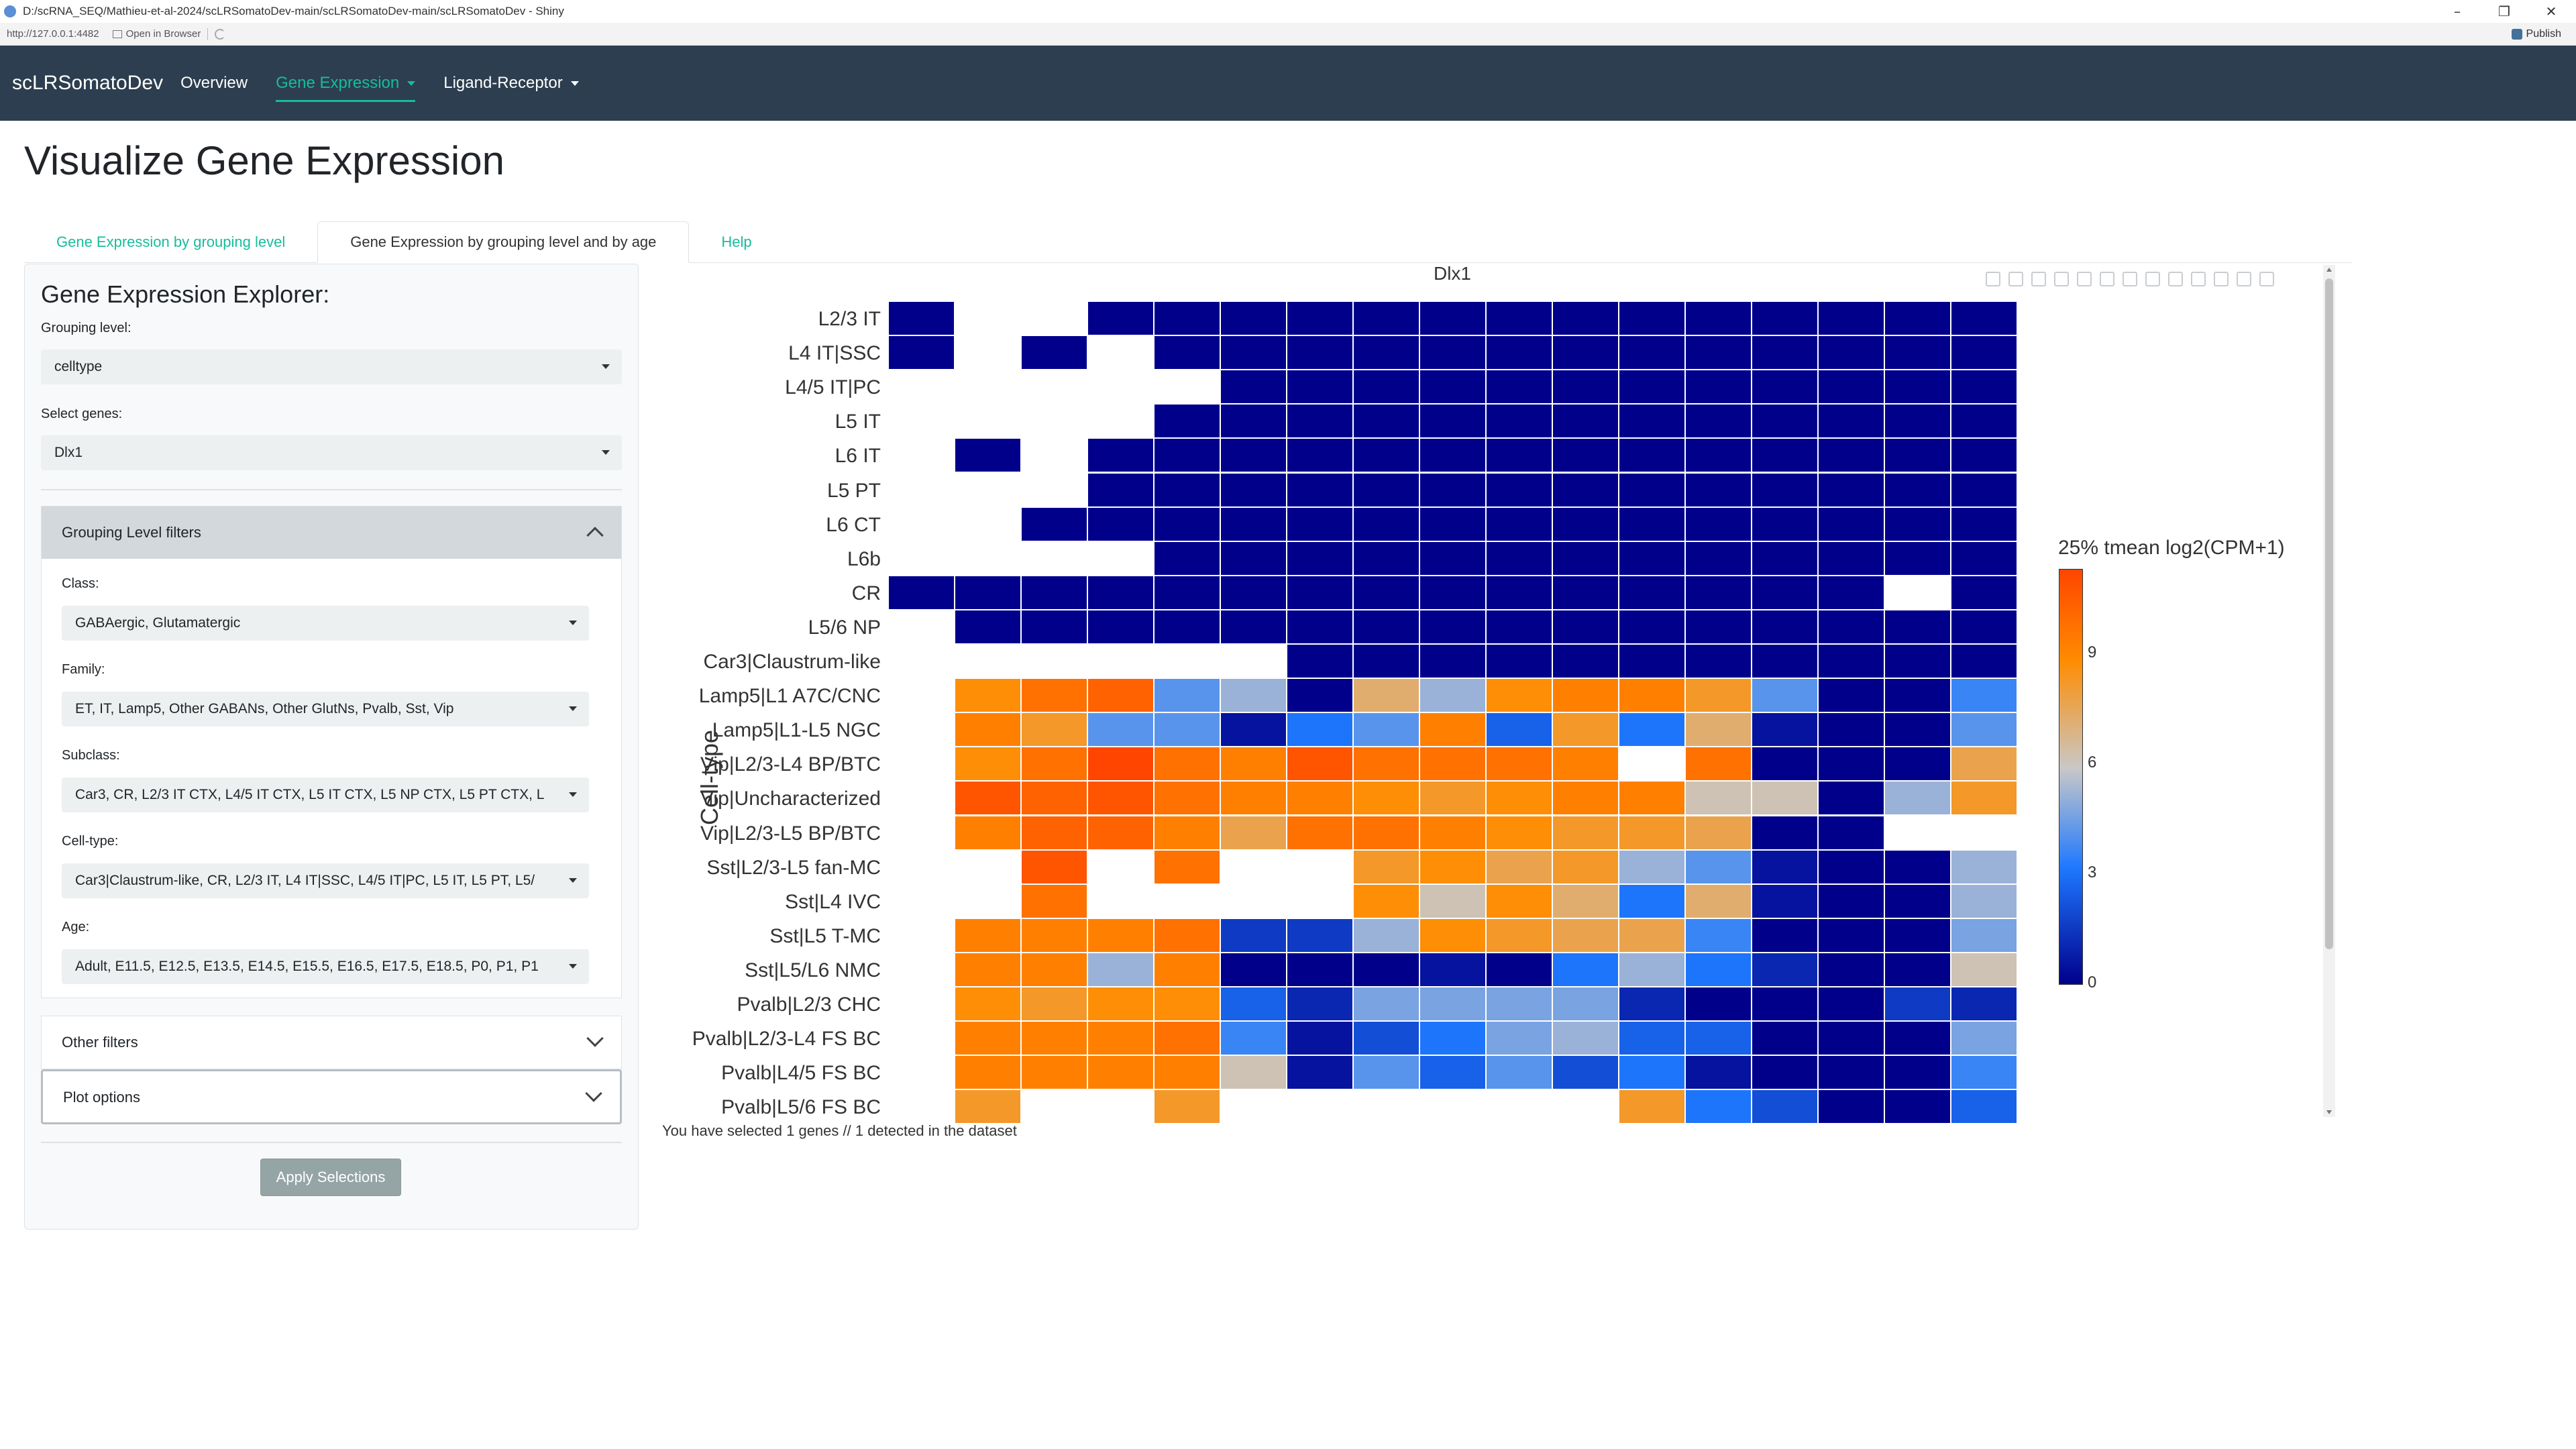  What do you see at coordinates (2175, 279) in the screenshot?
I see `reset-axes-icon` at bounding box center [2175, 279].